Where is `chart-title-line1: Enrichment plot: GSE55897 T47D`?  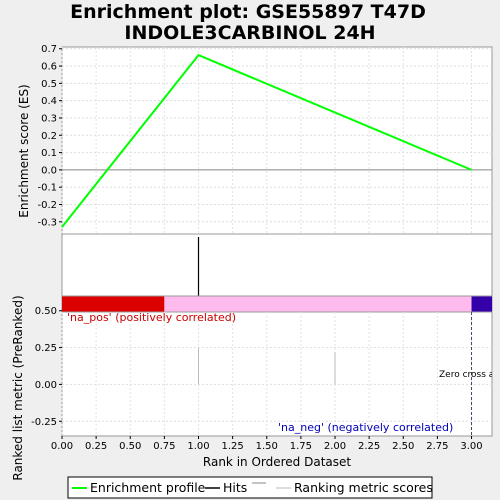 chart-title-line1: Enrichment plot: GSE55897 T47D is located at coordinates (248, 12).